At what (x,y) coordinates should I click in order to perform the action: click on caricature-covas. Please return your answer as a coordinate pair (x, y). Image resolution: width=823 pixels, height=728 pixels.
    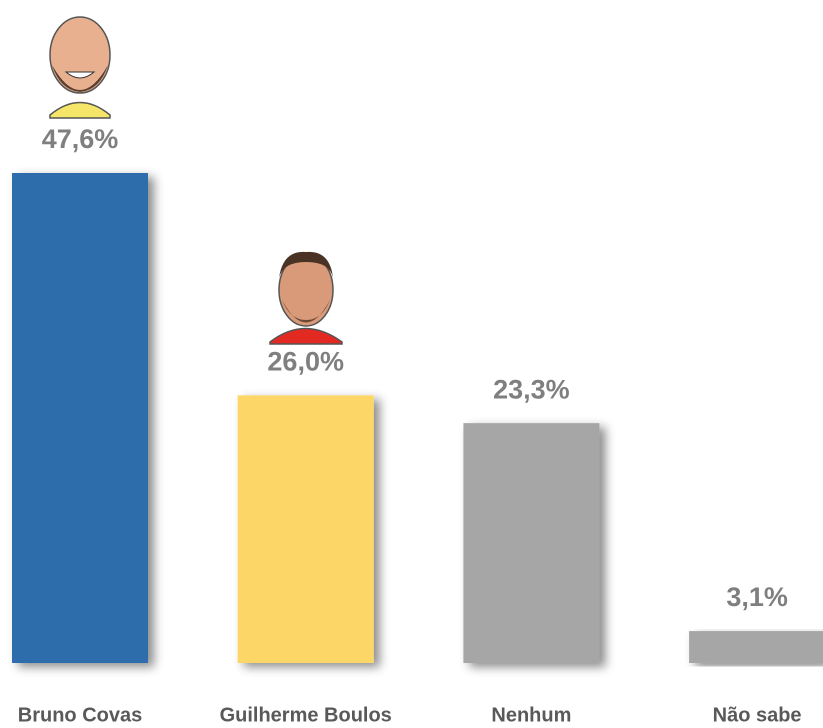
    Looking at the image, I should click on (80, 67).